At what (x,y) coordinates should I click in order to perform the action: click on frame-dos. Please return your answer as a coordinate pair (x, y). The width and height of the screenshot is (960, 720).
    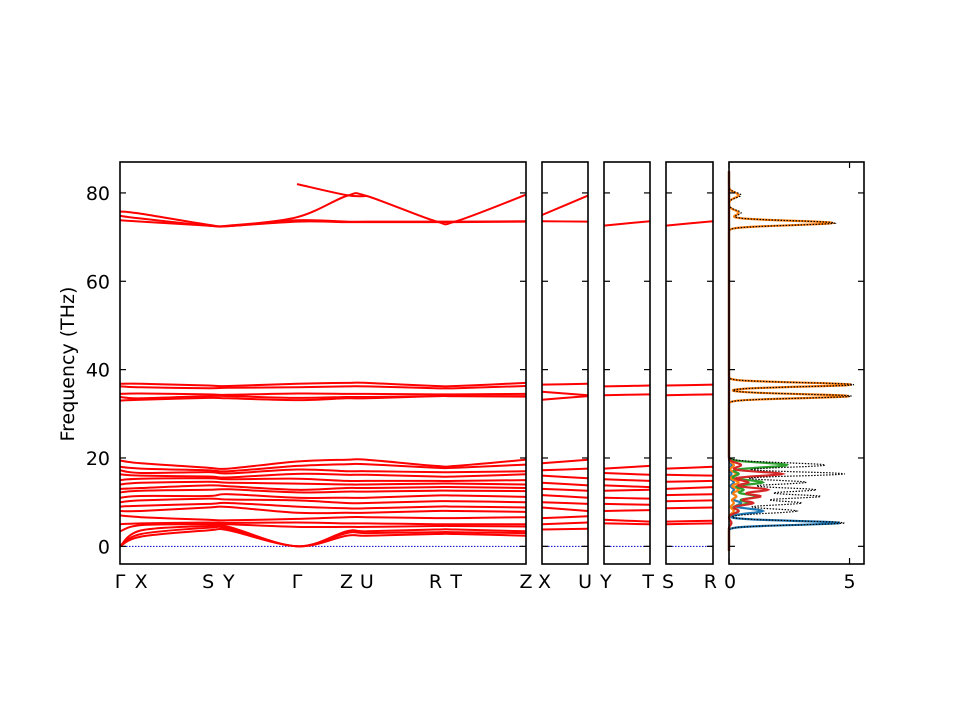
    Looking at the image, I should click on (796, 363).